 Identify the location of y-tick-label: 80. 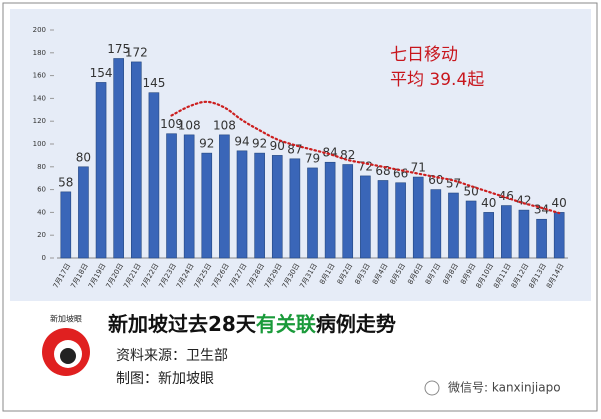
(41, 167).